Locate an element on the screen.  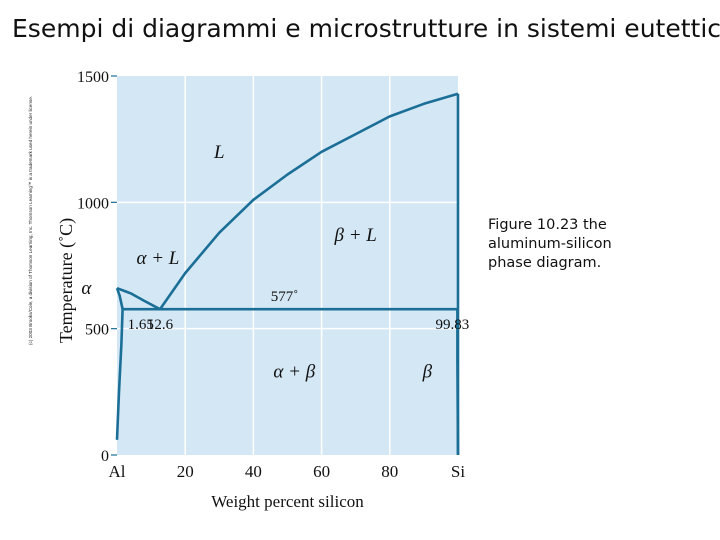
x-tick-label: 40 is located at coordinates (253, 471).